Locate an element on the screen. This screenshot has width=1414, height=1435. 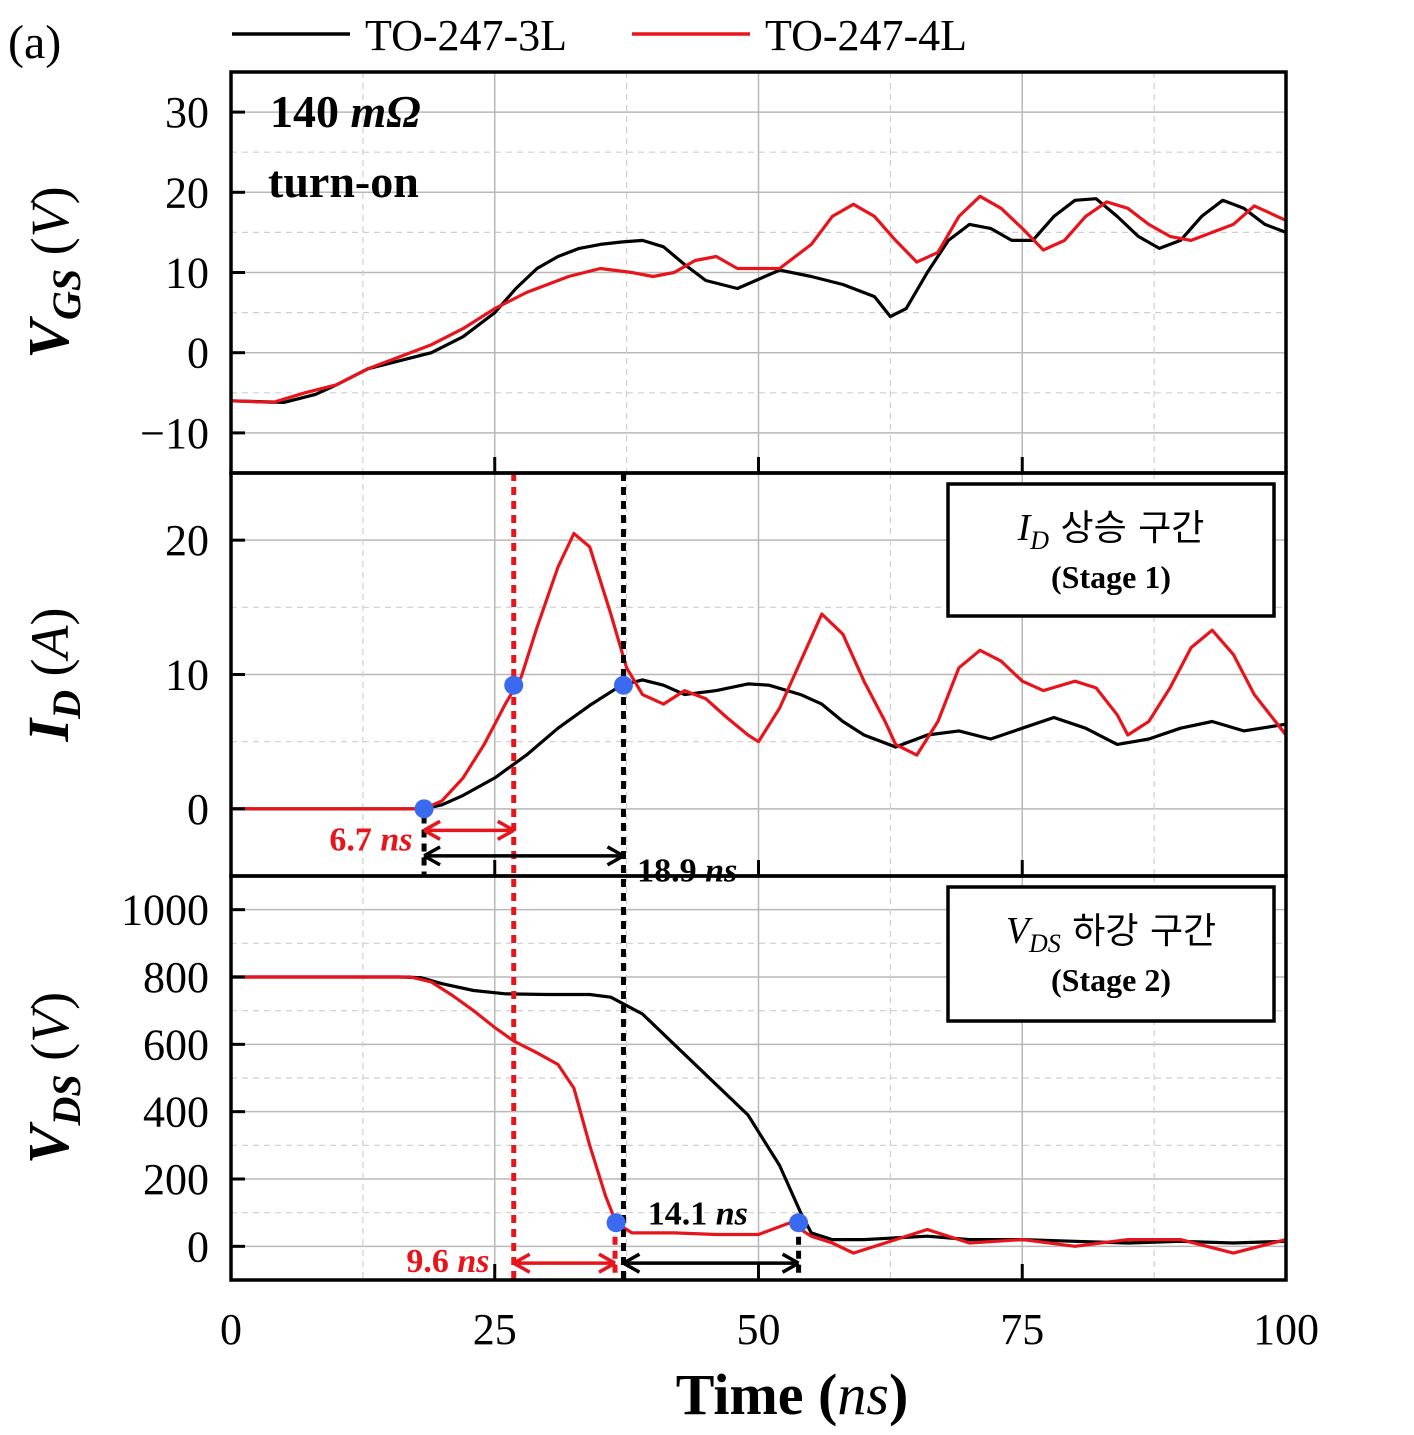
y-axis-label: VDS (V) is located at coordinates (52, 1078).